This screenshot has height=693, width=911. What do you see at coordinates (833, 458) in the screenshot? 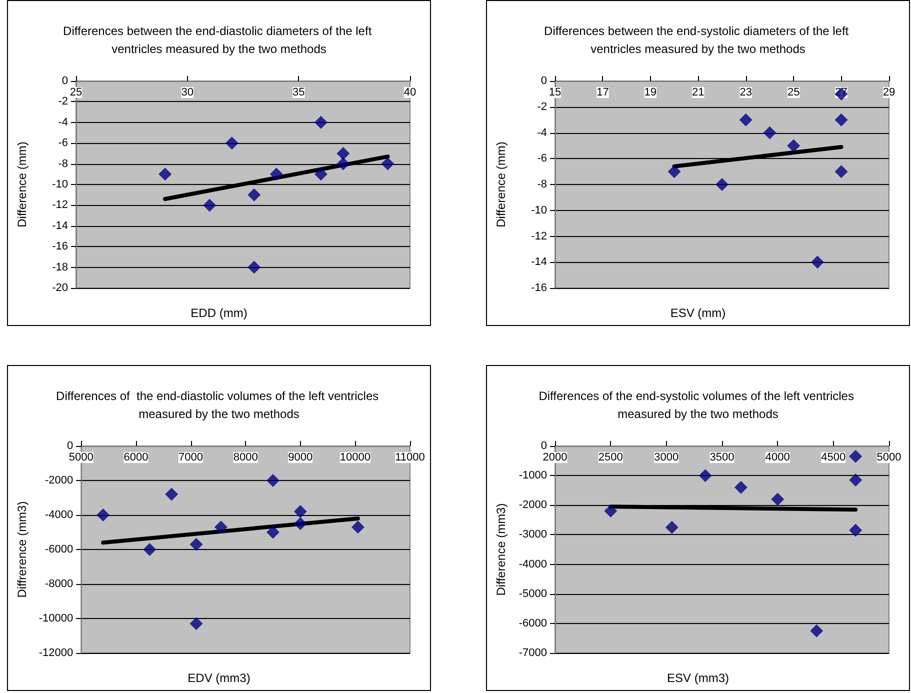
I see `x-tick-label: 4500` at bounding box center [833, 458].